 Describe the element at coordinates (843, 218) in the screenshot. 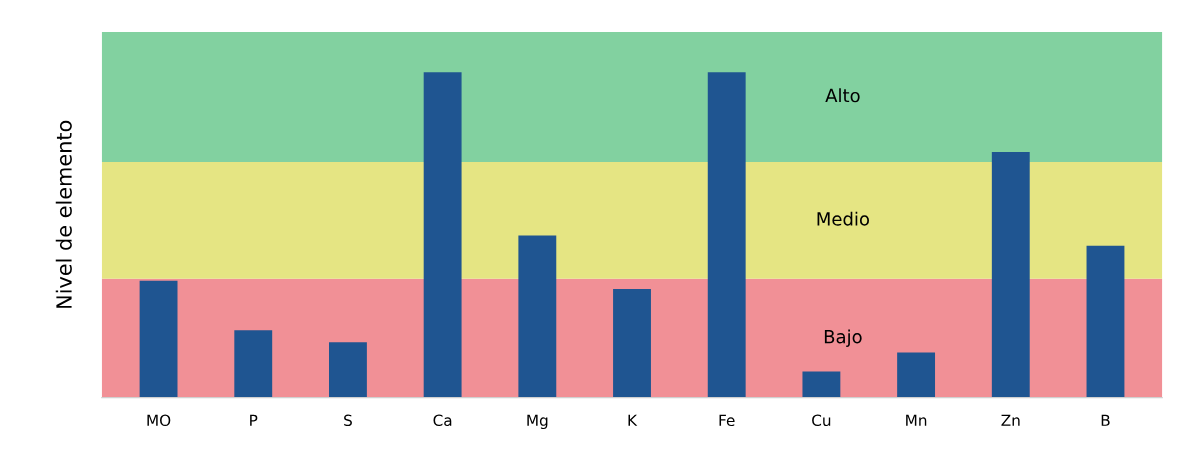

I see `band-label: Medio` at that location.